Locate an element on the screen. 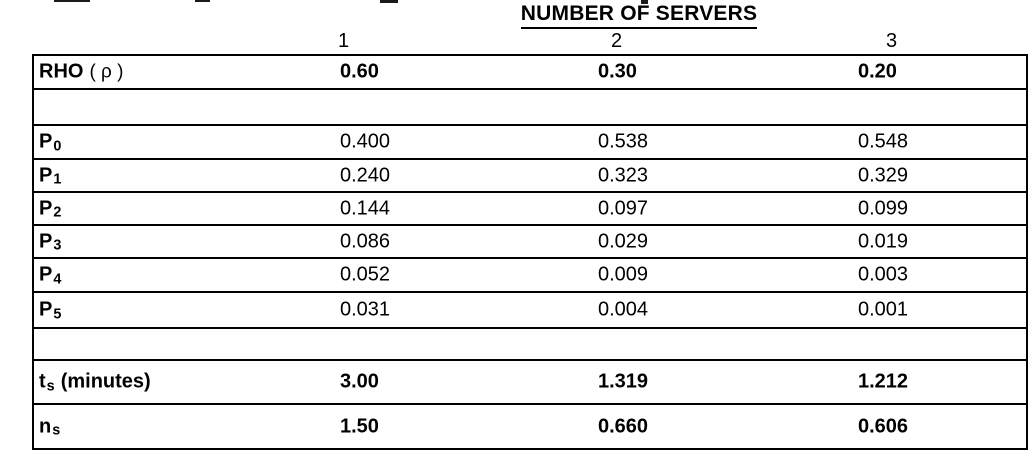  cell-value: 1.212 is located at coordinates (883, 381).